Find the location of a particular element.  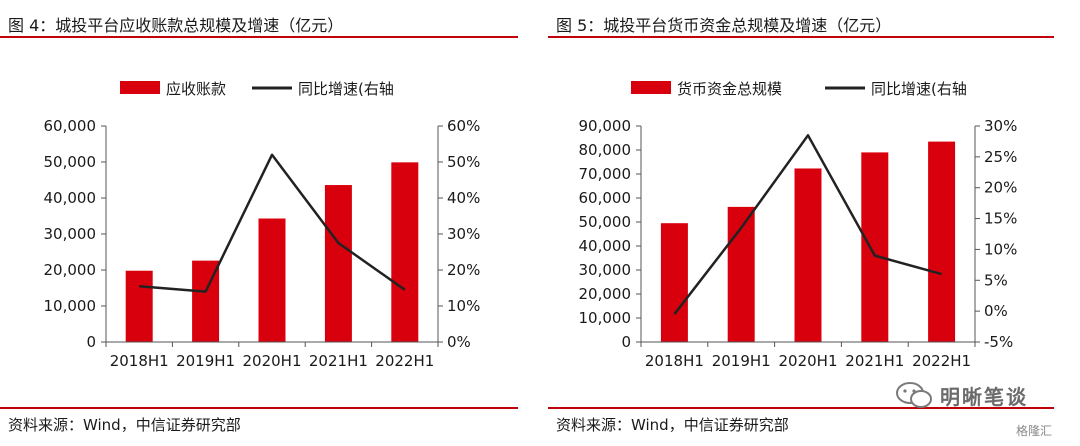

right-tick-label: 5% is located at coordinates (996, 280).